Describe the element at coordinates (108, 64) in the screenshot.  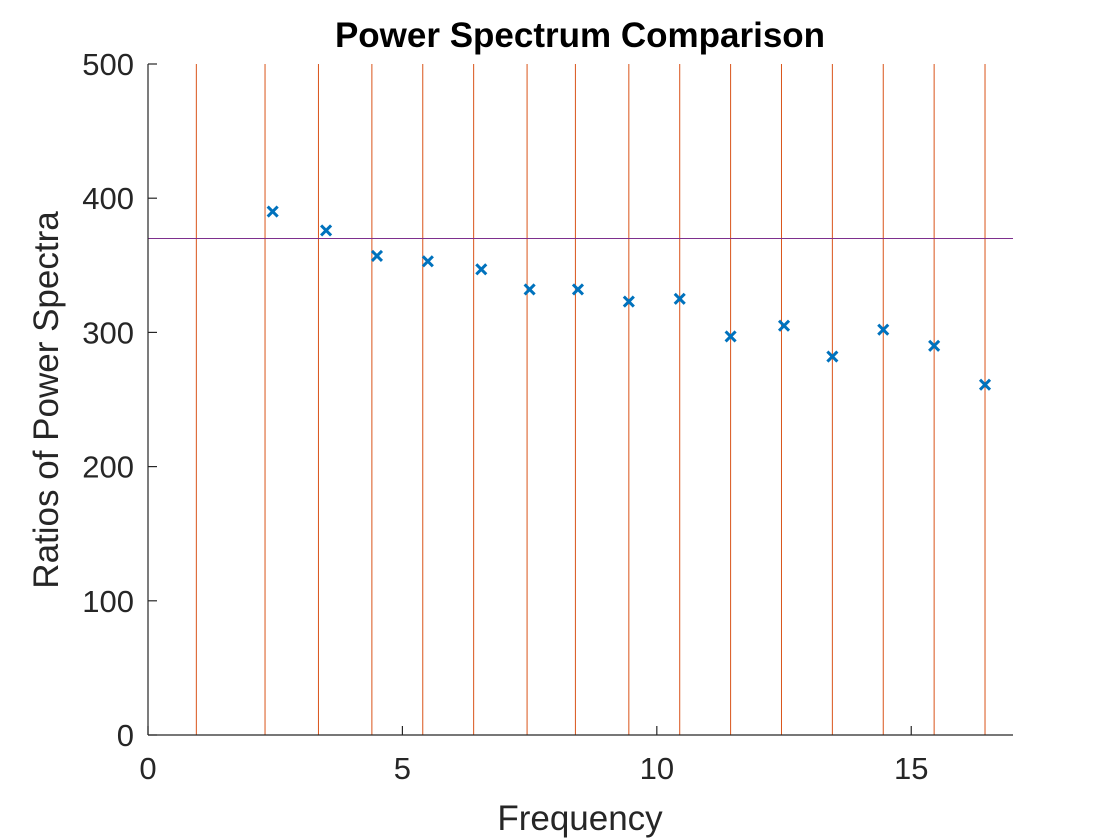
I see `y-tick-label: 500` at that location.